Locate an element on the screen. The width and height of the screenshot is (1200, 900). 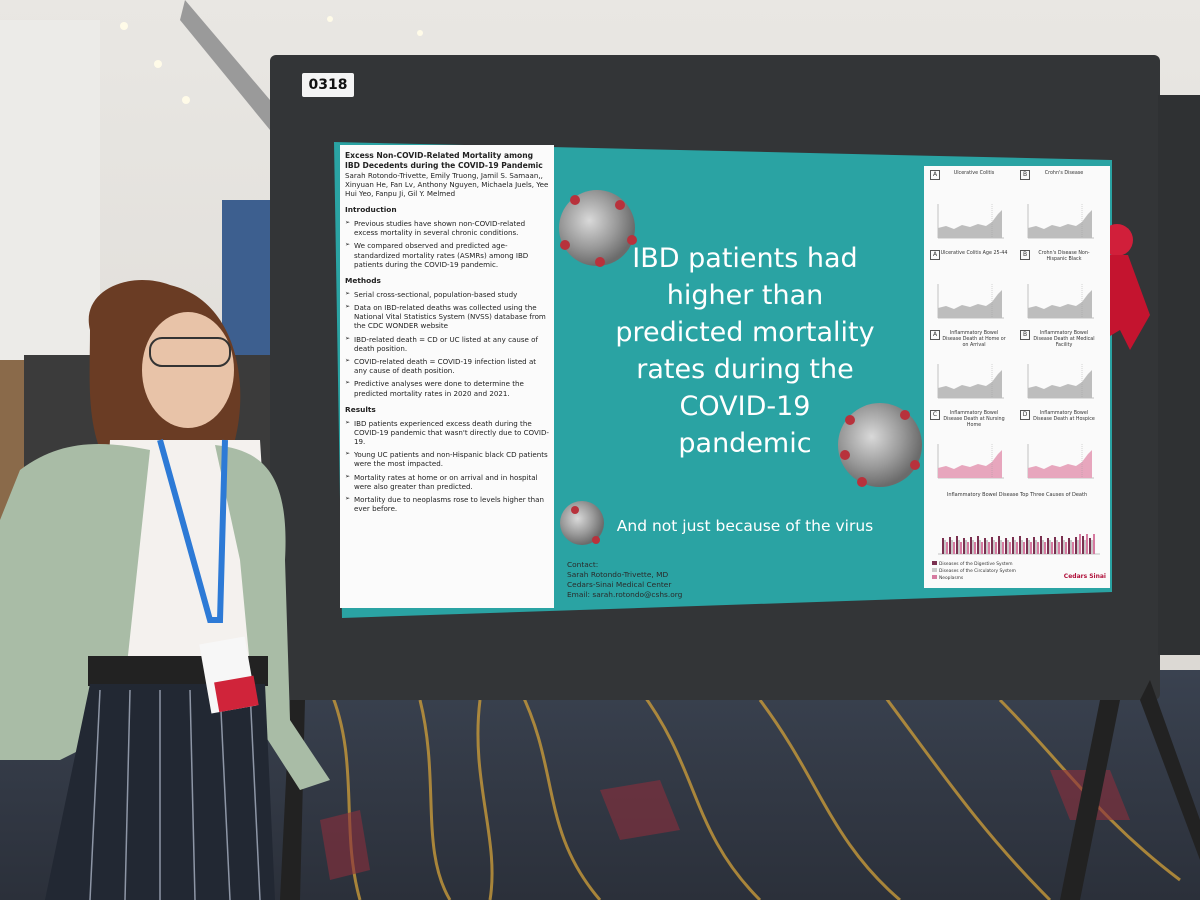
headline-line: higher than is located at coordinates (745, 295).